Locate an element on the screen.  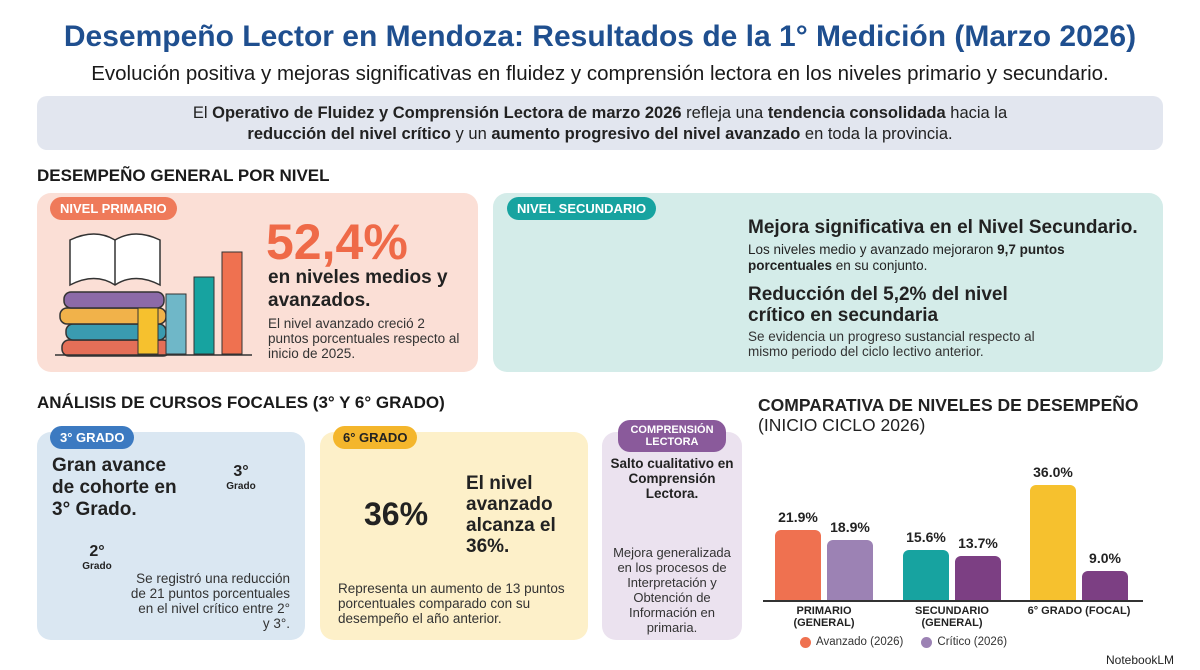
text-run: en su conjunto. is located at coordinates (880, 265).